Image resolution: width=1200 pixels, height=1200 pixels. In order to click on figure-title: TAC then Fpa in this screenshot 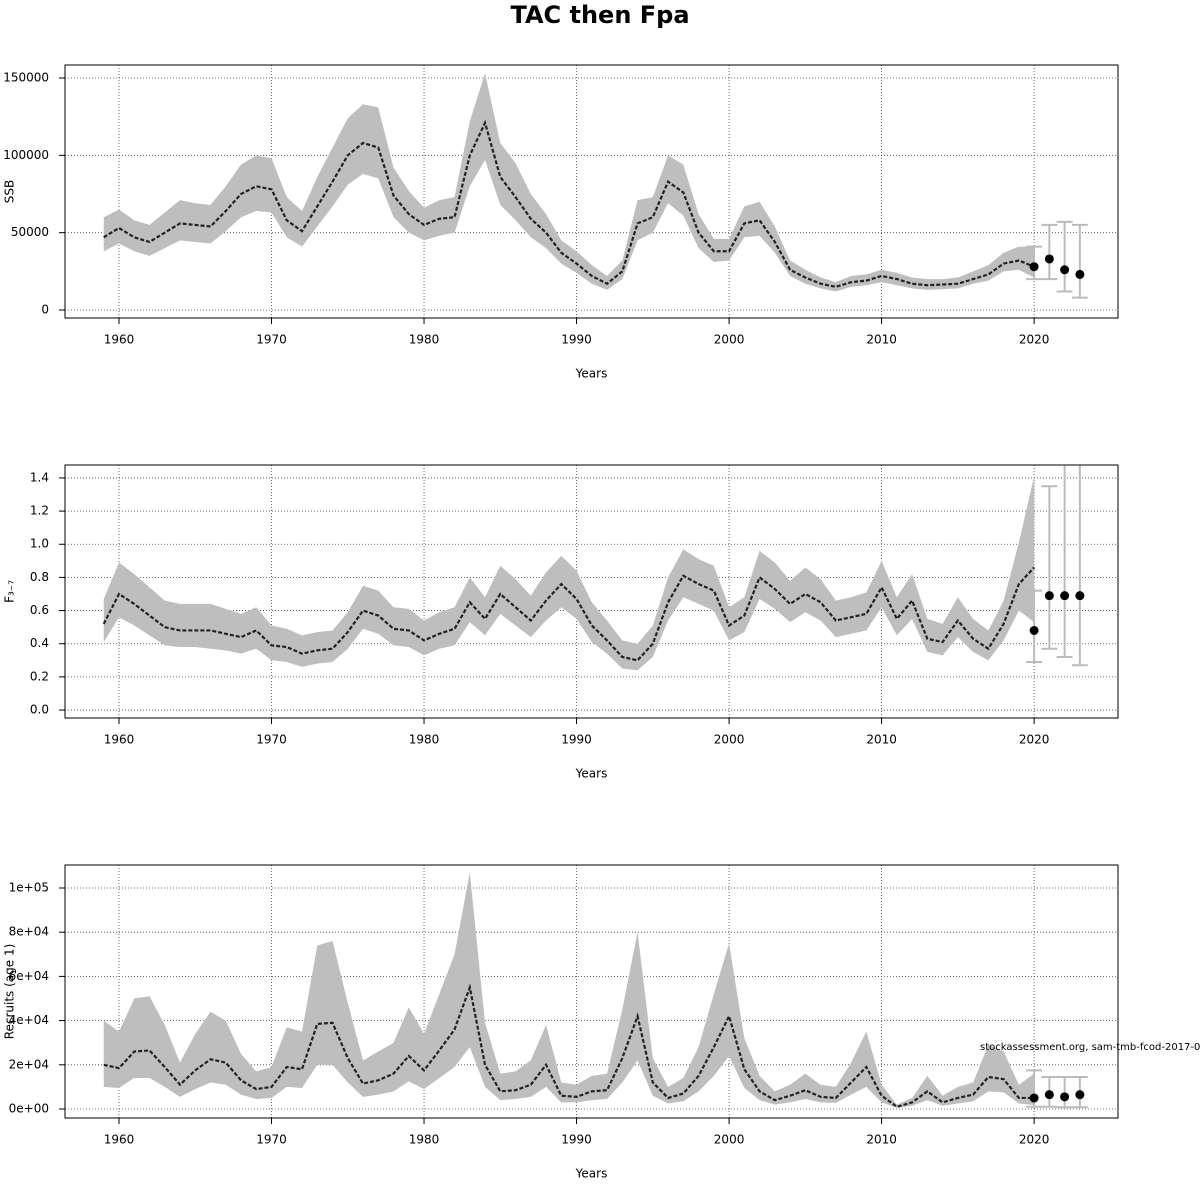, I will do `click(599, 15)`.